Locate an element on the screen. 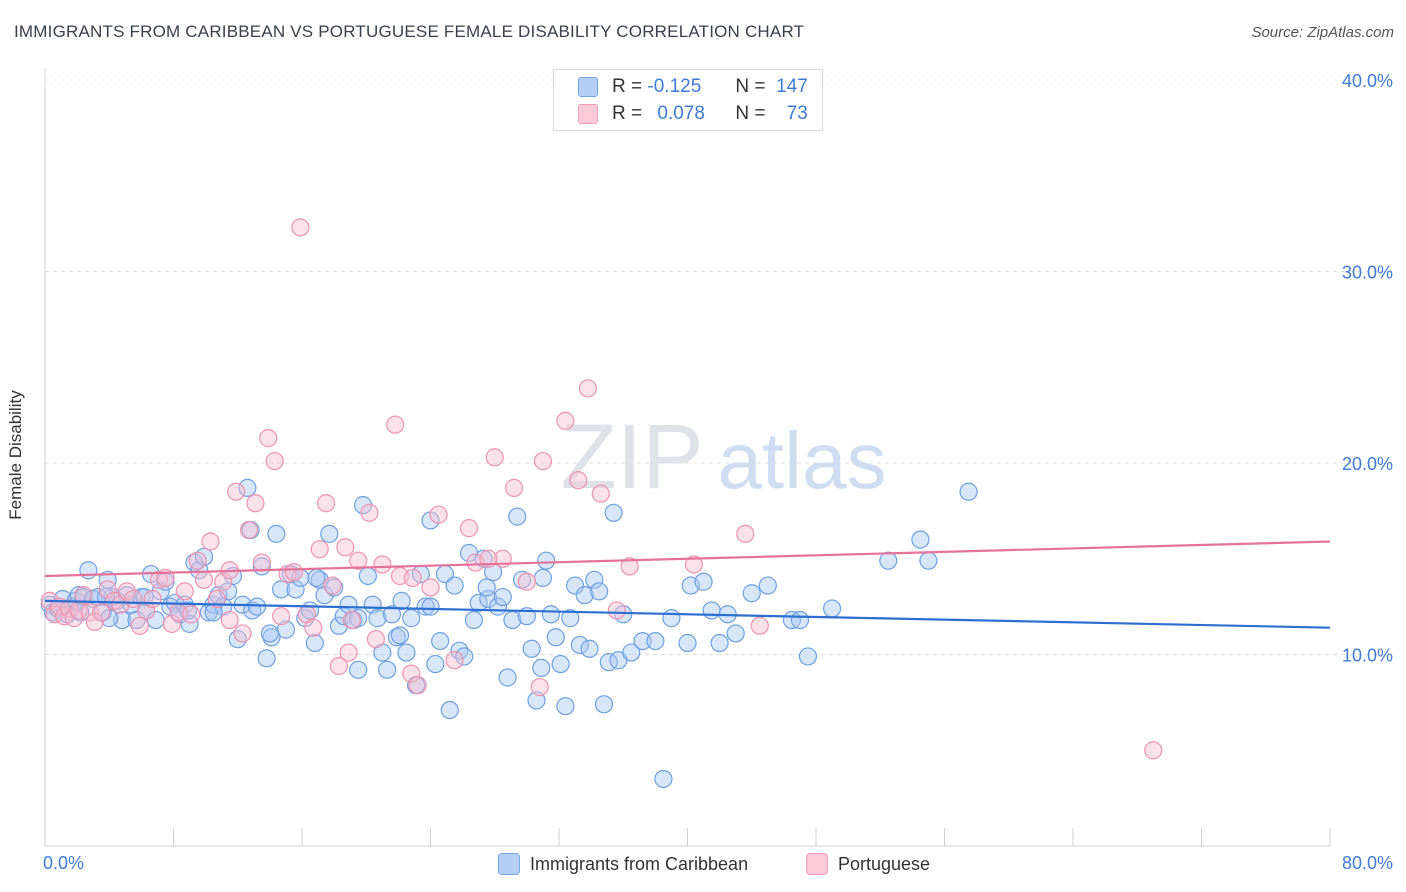 This screenshot has height=892, width=1406. legend-r-label: R = is located at coordinates (627, 113).